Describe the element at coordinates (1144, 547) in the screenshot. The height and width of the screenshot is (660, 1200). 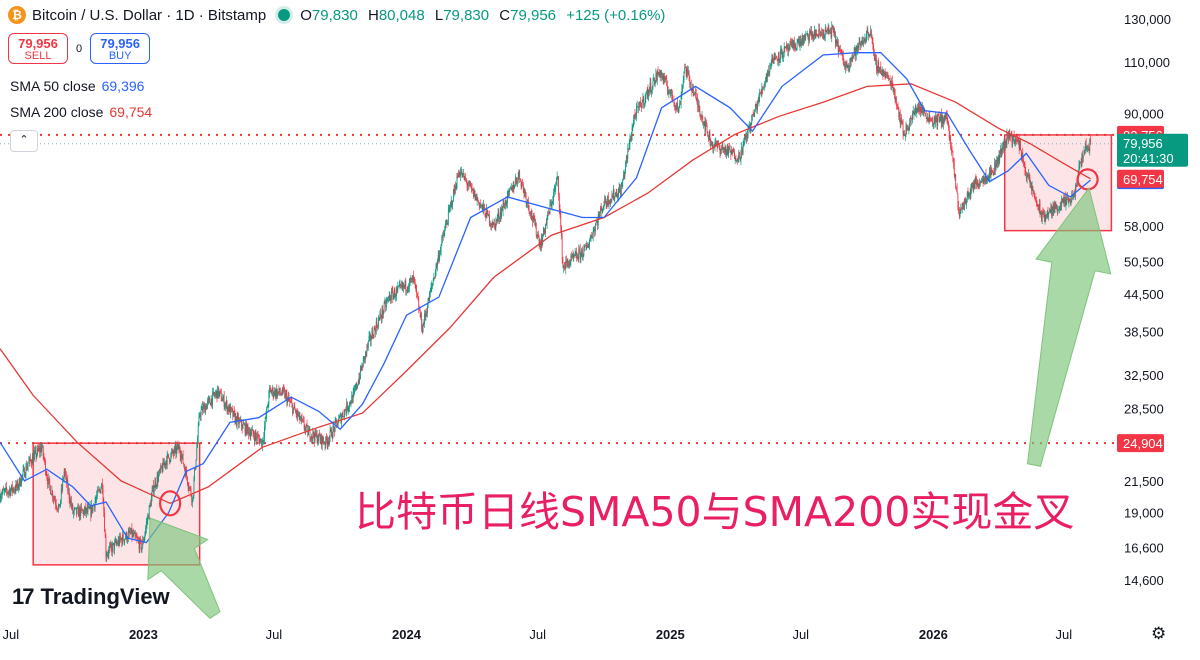
I see `price-tick-label: 16,600` at that location.